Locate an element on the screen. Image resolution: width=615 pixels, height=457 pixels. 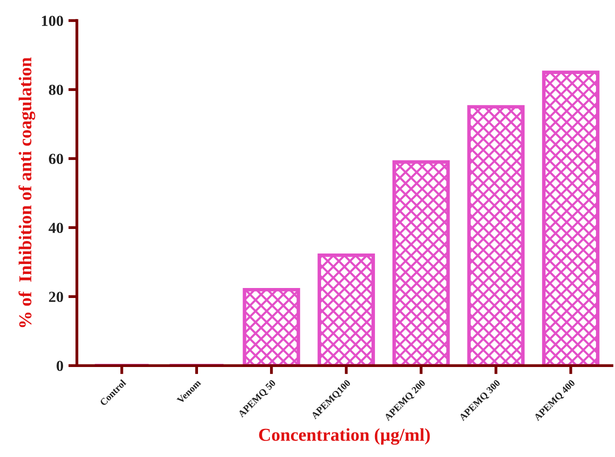
y-tick-label: 100 is located at coordinates (53, 21).